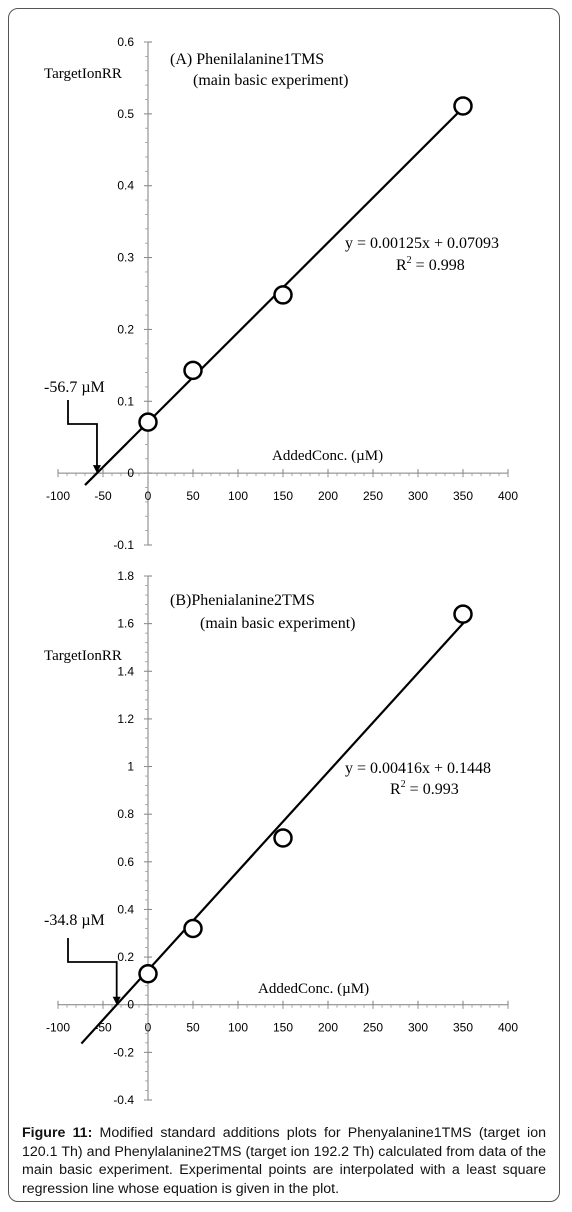 This screenshot has width=572, height=1212. What do you see at coordinates (125, 401) in the screenshot?
I see `y-tick-label: 0.1` at bounding box center [125, 401].